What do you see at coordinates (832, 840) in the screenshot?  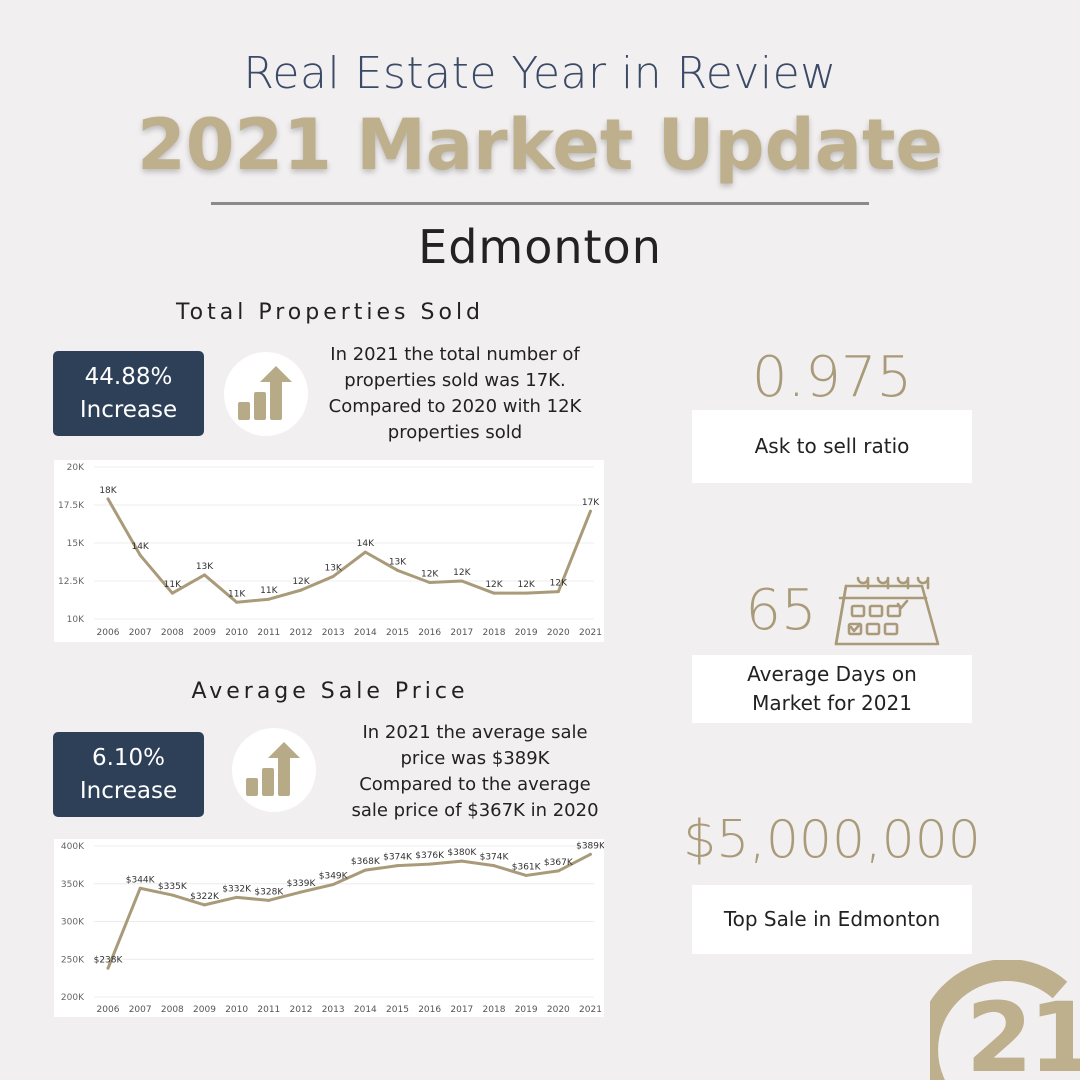 I see `top-sale-value: $5,000,000` at bounding box center [832, 840].